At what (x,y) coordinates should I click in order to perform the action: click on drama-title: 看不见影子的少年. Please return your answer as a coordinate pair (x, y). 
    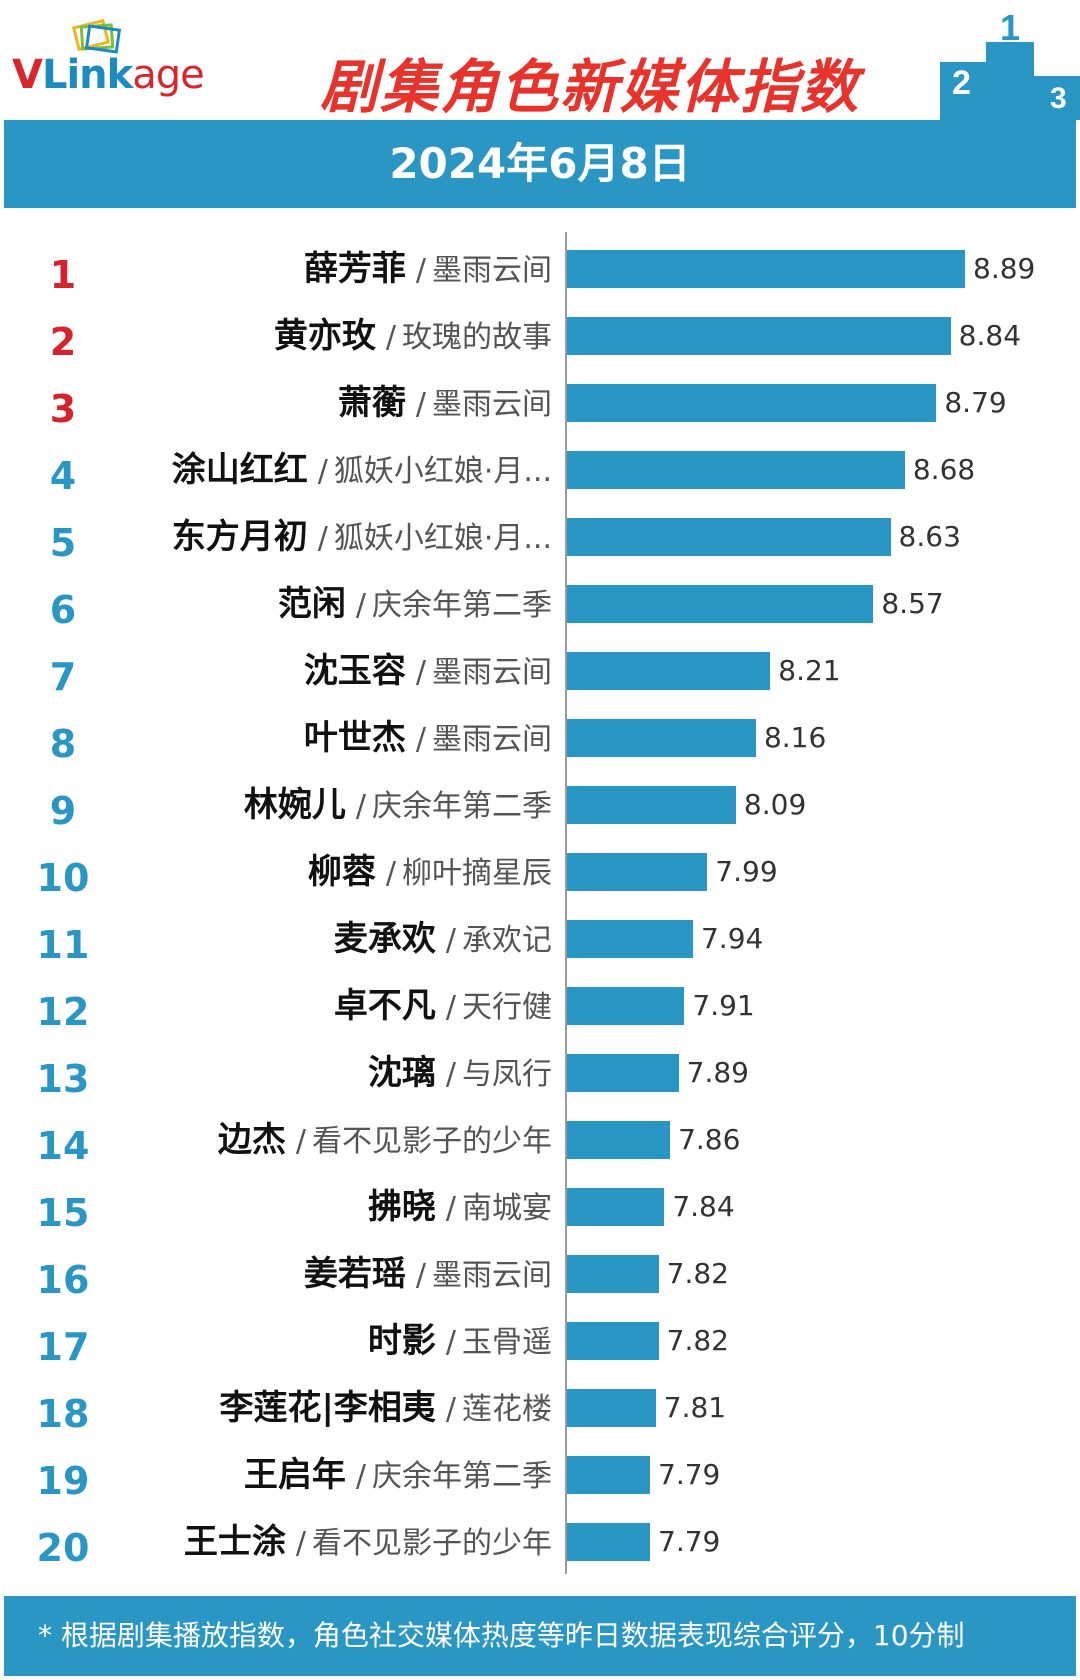
    Looking at the image, I should click on (432, 1141).